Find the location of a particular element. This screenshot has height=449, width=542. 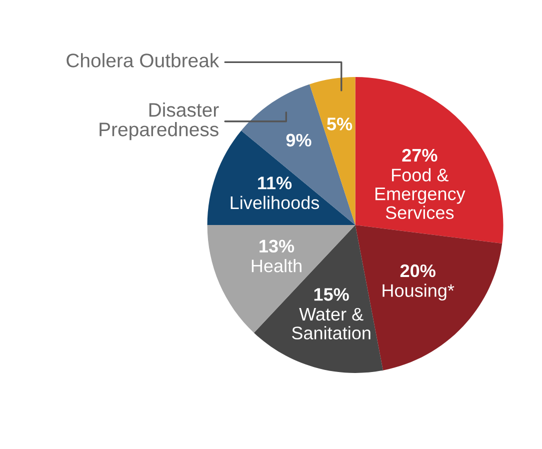

slice-label: Cholera Outbreak is located at coordinates (143, 60).